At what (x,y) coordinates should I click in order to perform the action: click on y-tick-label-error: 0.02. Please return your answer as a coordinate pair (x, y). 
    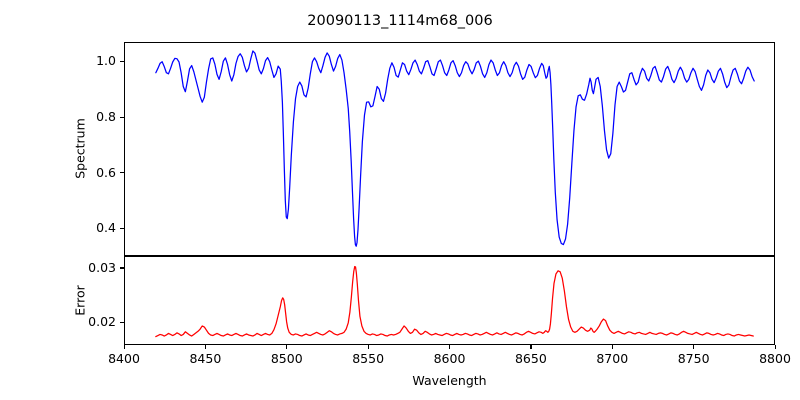
    Looking at the image, I should click on (102, 322).